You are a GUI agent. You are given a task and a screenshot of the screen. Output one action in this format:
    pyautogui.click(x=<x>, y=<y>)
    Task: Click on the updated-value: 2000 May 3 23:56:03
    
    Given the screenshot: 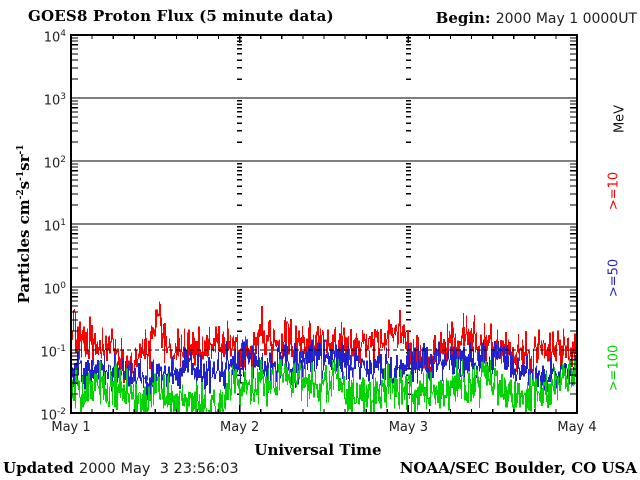 What is the action you would take?
    pyautogui.click(x=158, y=469)
    